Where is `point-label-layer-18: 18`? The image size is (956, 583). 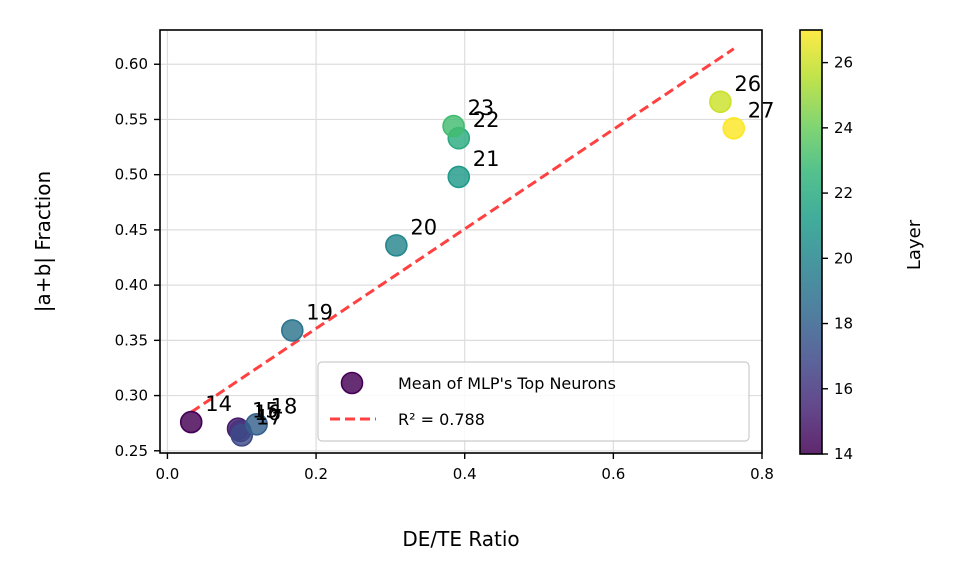 point-label-layer-18: 18 is located at coordinates (284, 406).